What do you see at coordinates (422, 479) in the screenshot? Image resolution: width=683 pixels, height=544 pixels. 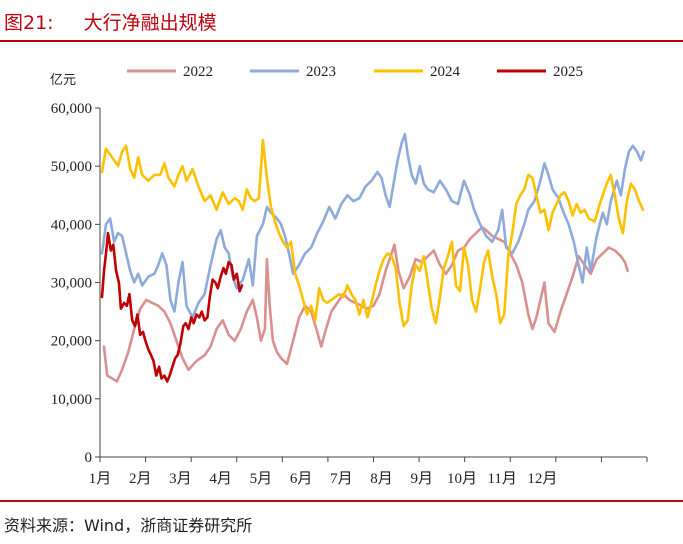 I see `x-tick-label: 9月` at bounding box center [422, 479].